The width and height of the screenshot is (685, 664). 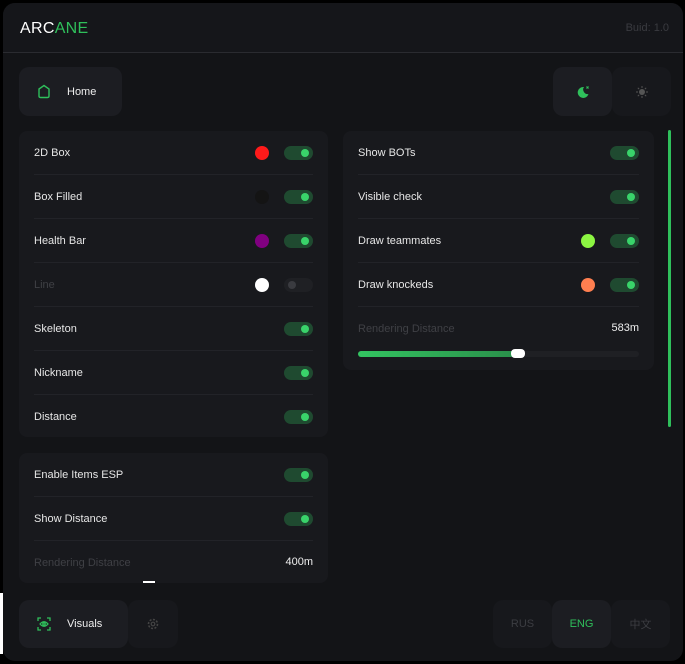 I want to click on lang-rus: RUS, so click(x=522, y=624).